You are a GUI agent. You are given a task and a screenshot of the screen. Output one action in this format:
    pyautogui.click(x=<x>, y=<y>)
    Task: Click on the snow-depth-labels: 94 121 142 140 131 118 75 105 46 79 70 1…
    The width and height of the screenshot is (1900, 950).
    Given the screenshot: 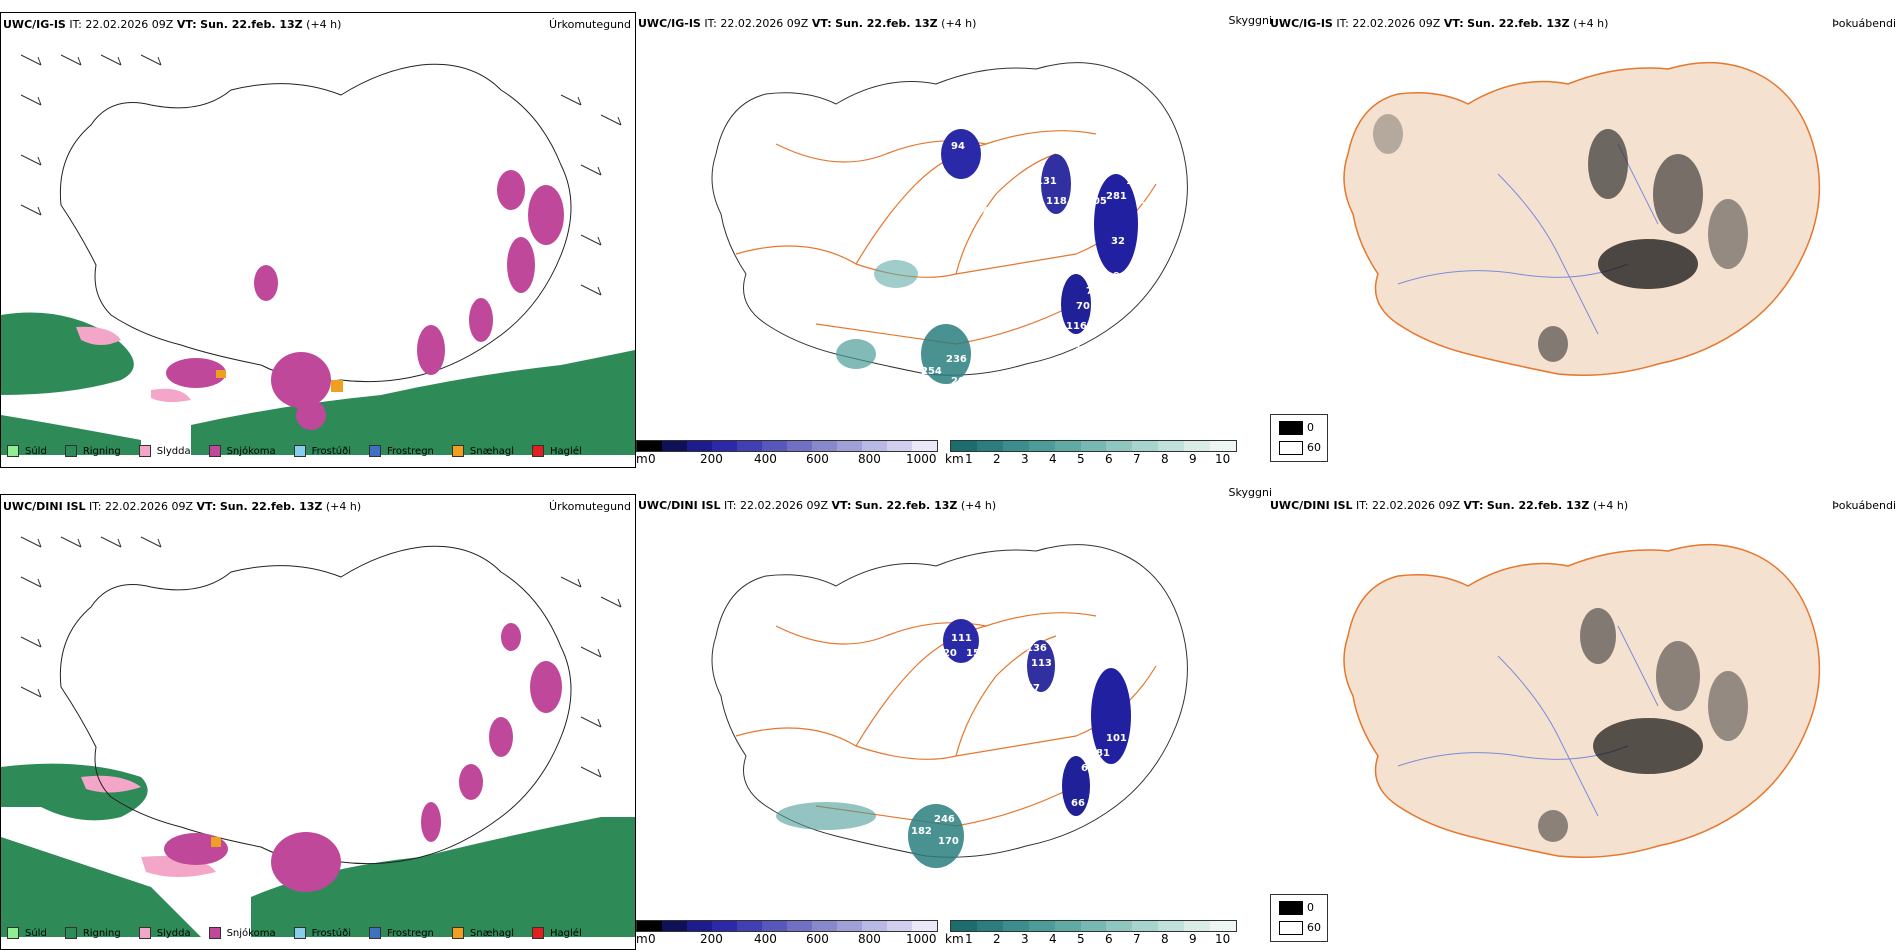 What is the action you would take?
    pyautogui.click(x=1051, y=264)
    